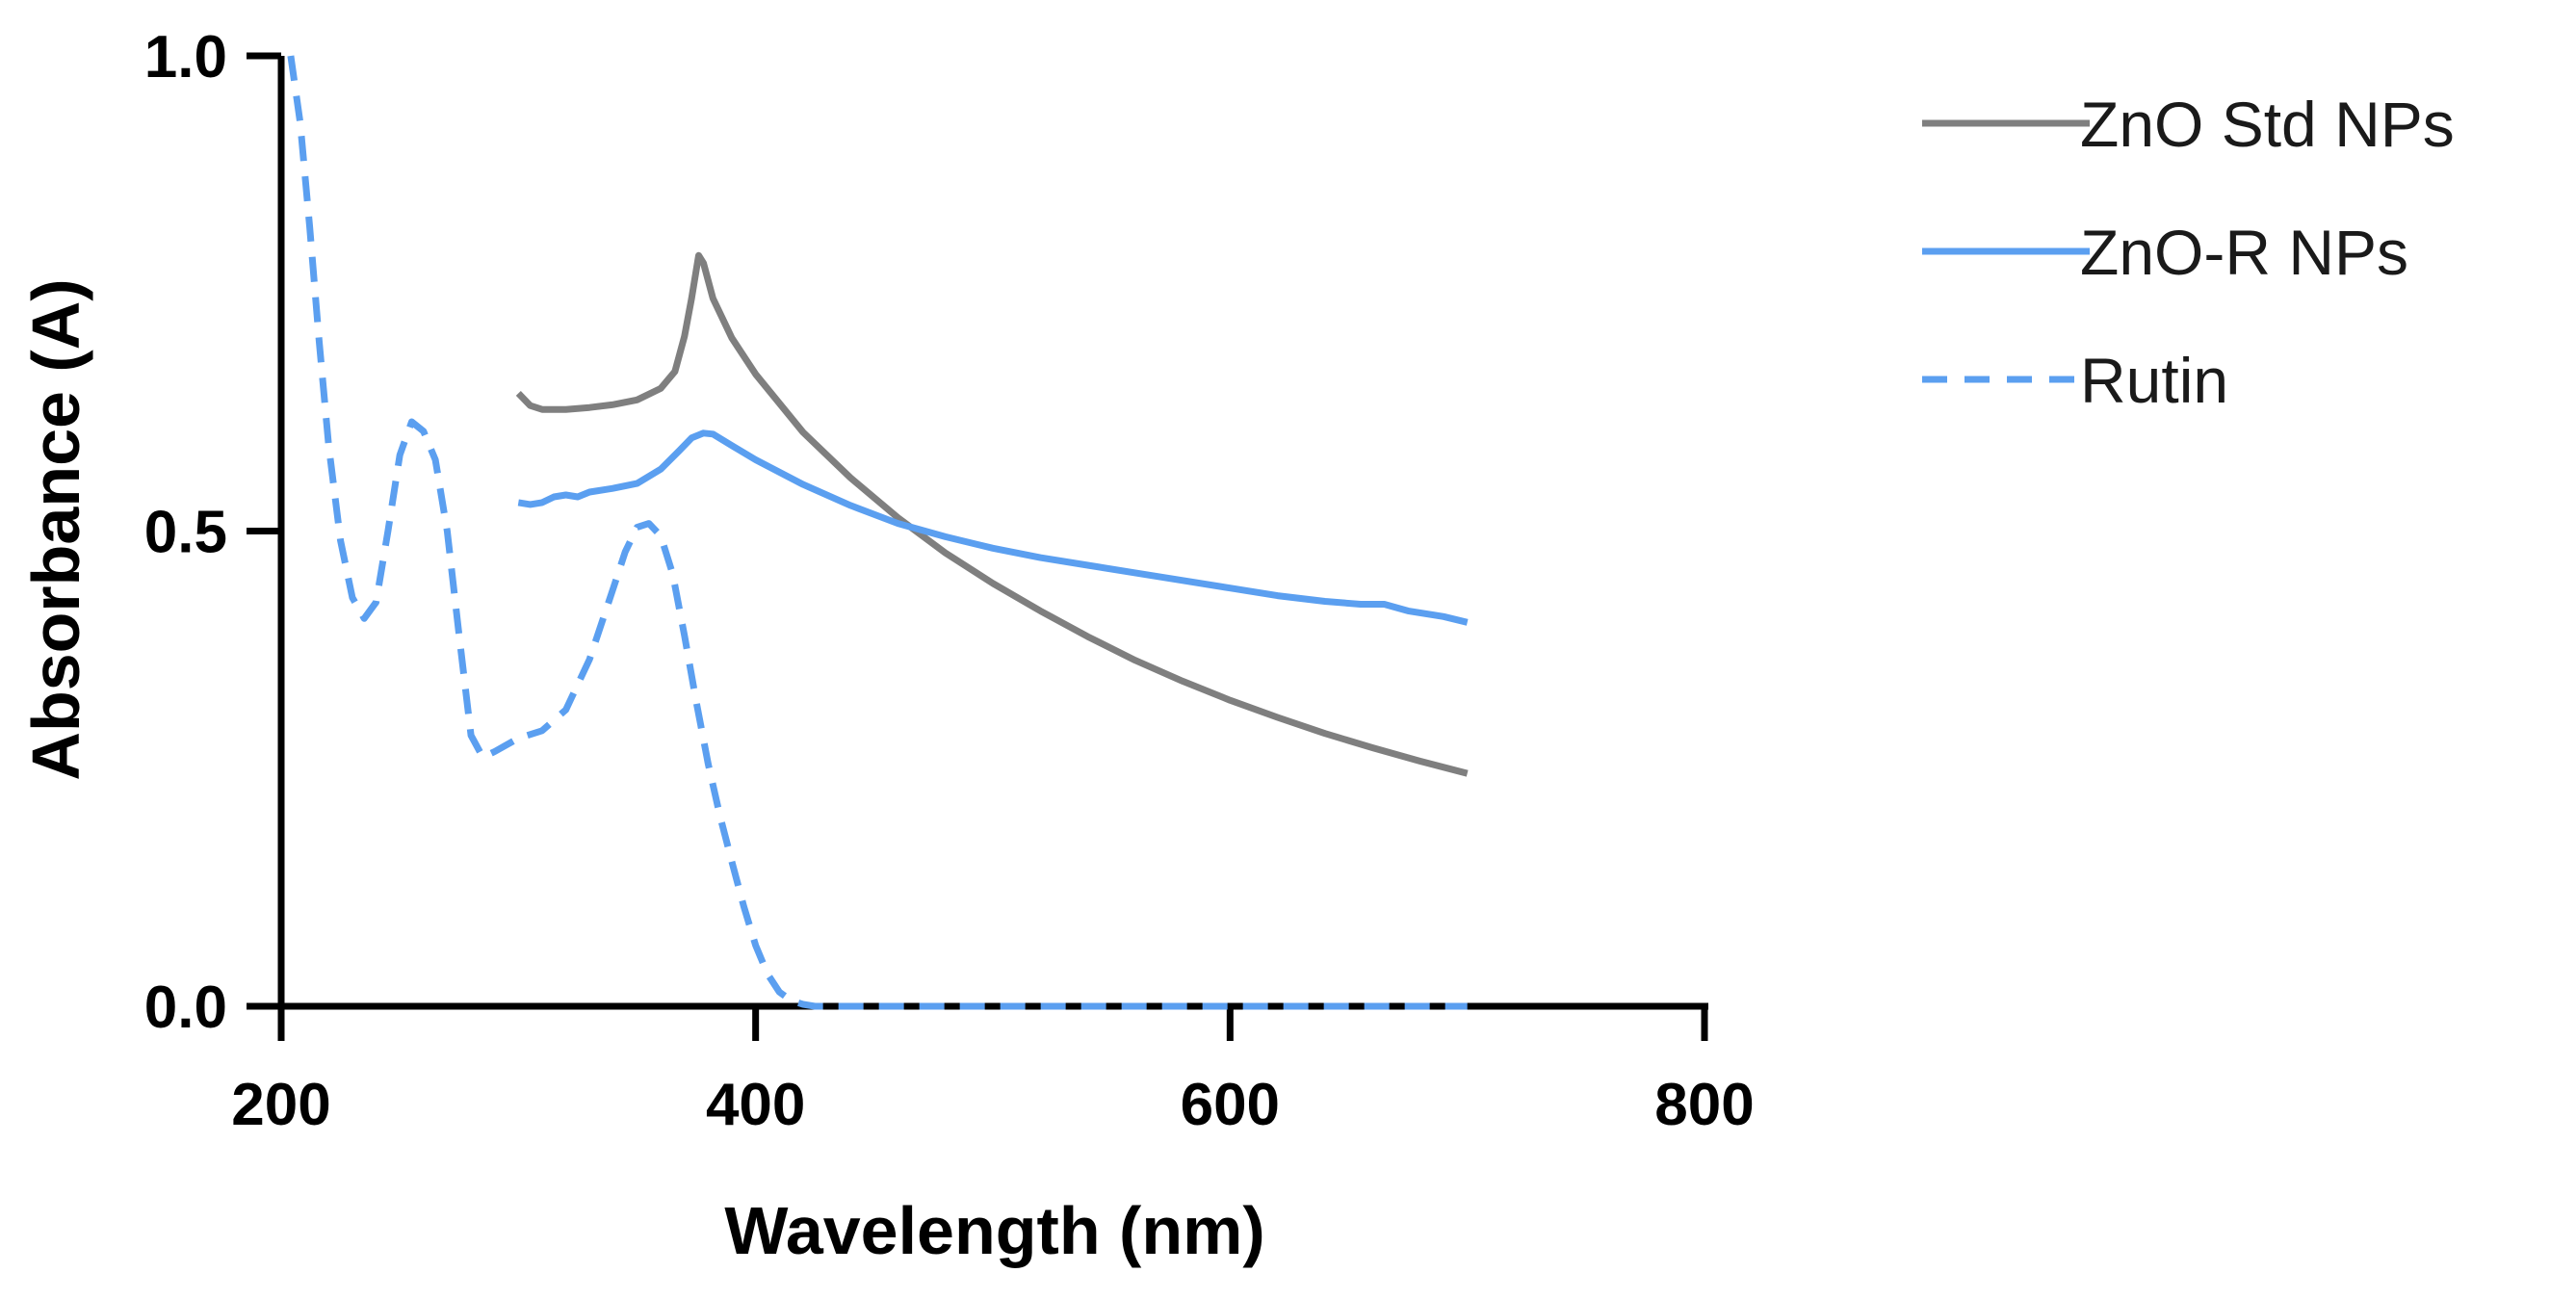 This screenshot has width=2576, height=1299. I want to click on legend: ZnO Std NPs ZnO-R NPs Rutin, so click(2188, 253).